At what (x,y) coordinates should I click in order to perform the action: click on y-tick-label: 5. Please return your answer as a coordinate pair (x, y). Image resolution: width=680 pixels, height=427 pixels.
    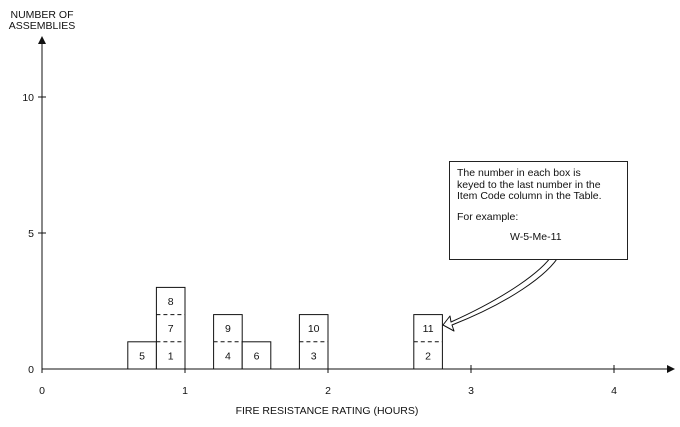
    Looking at the image, I should click on (31, 234).